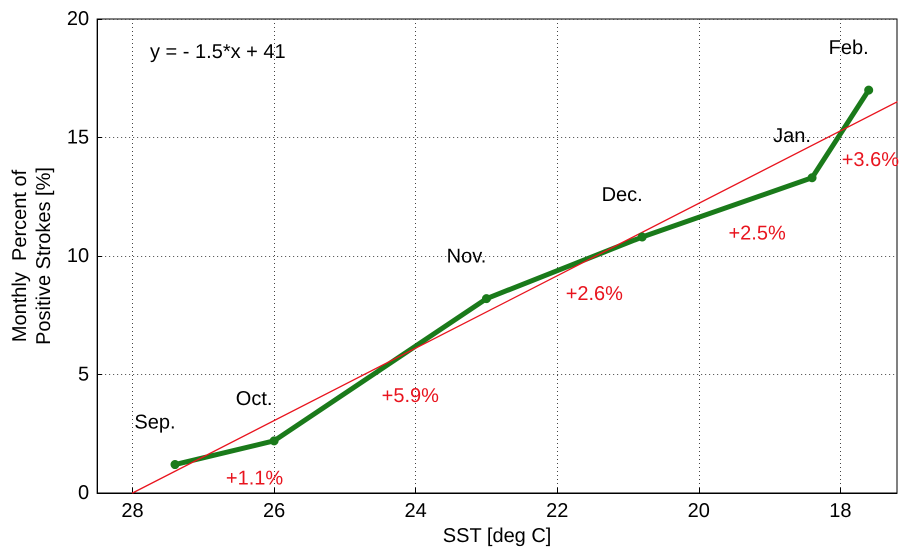 The height and width of the screenshot is (552, 914). I want to click on annotation: +2.6%, so click(595, 293).